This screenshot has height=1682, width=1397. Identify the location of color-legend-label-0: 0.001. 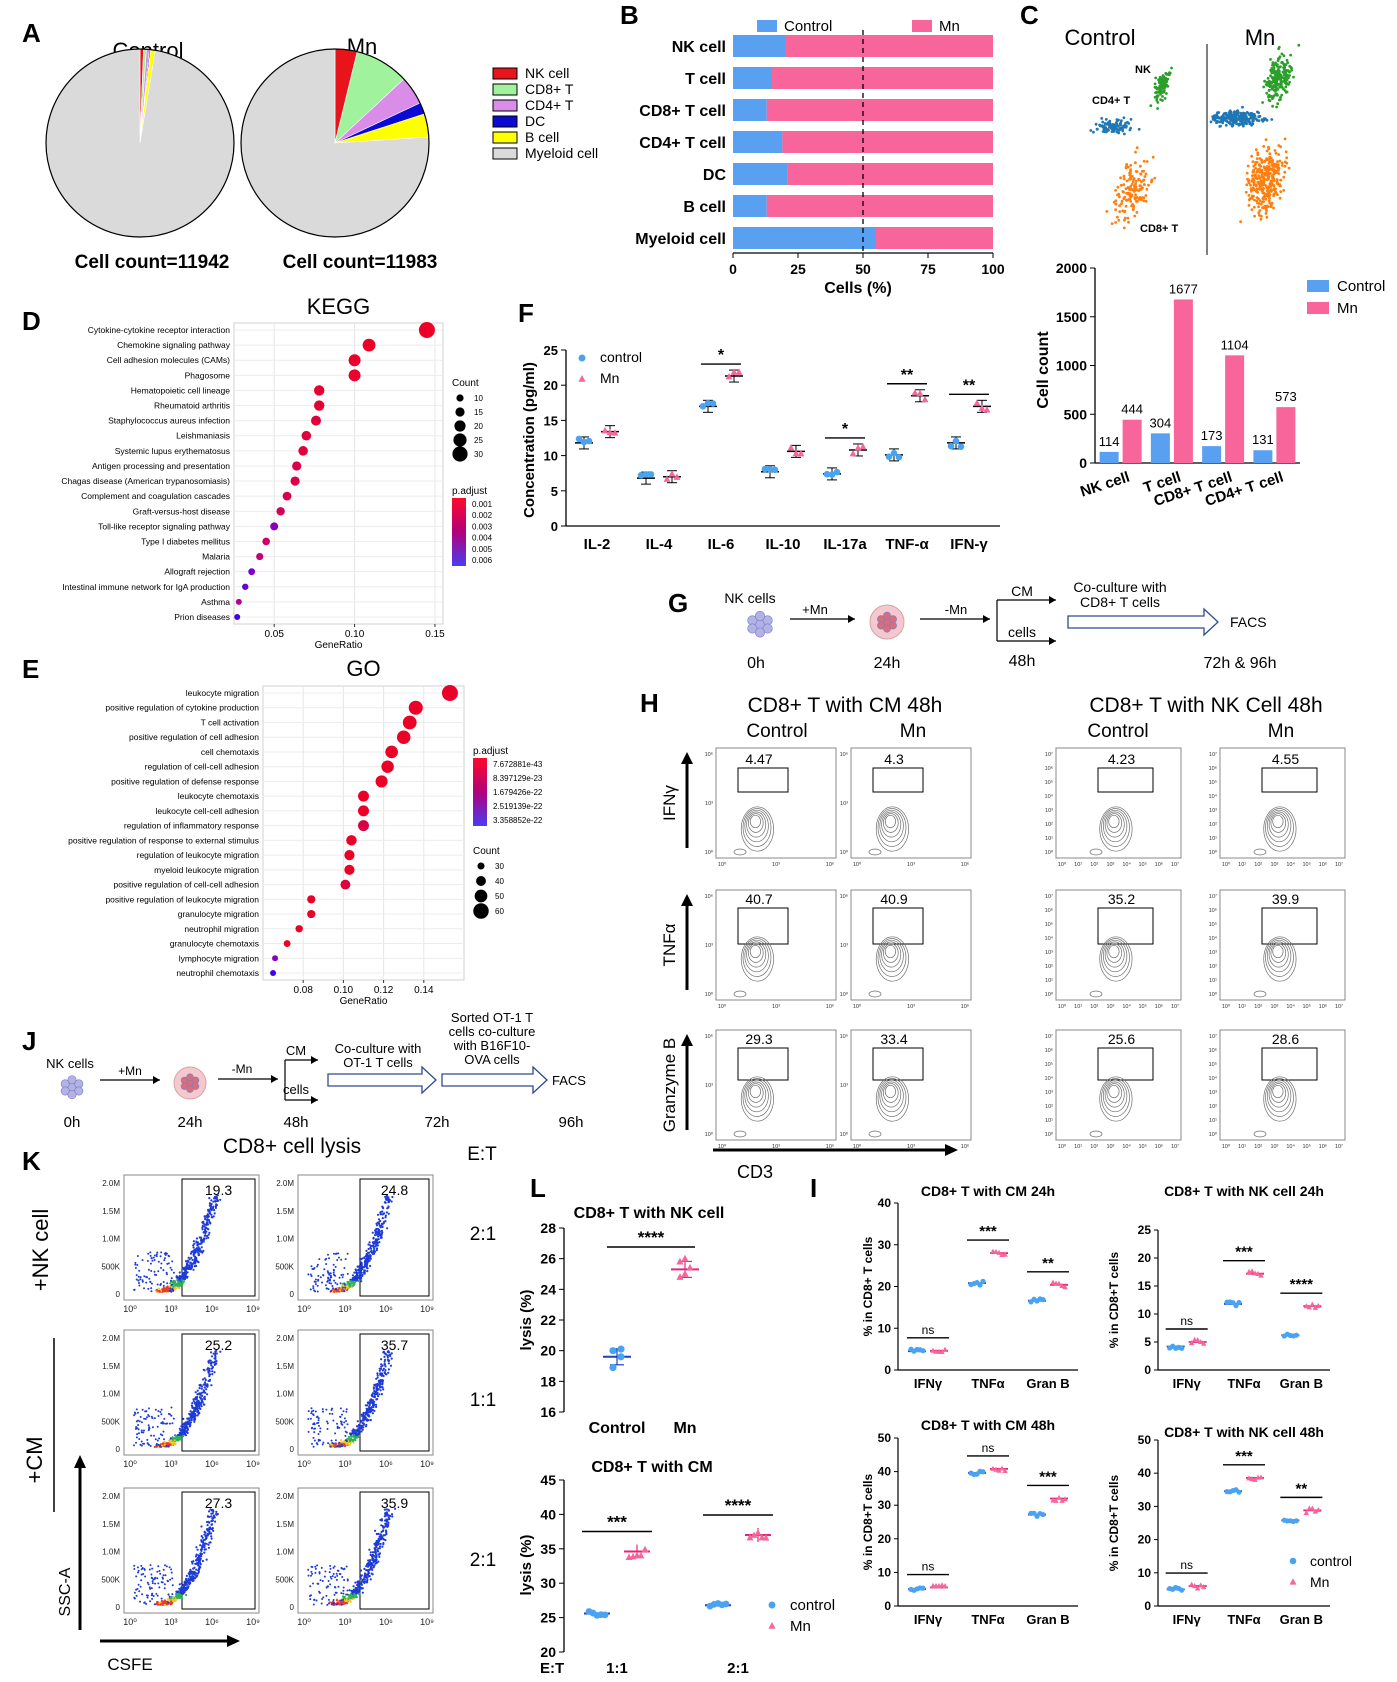
(482, 504).